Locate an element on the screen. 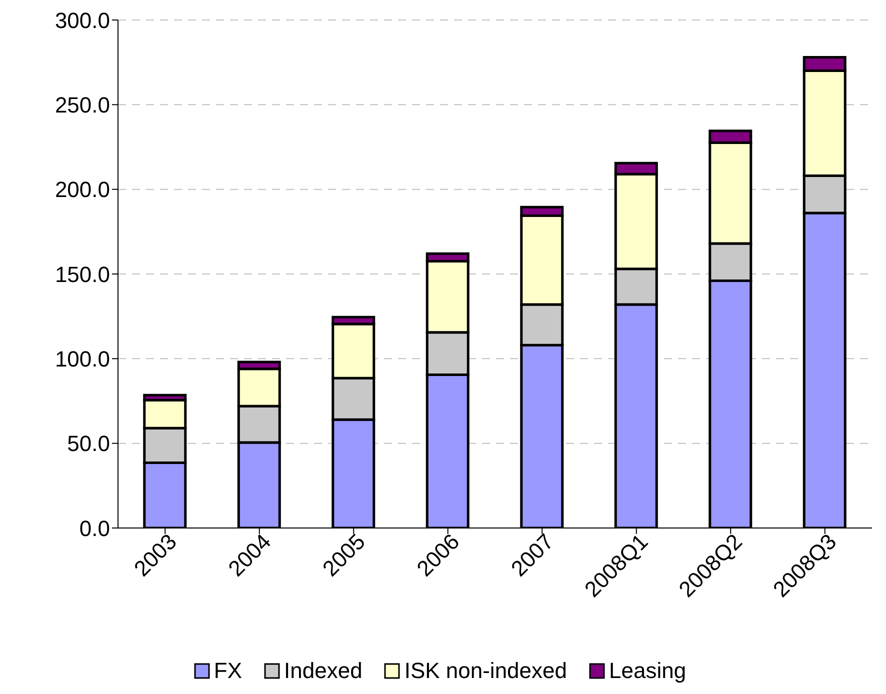  y-tick-label: 0.0 is located at coordinates (94, 528).